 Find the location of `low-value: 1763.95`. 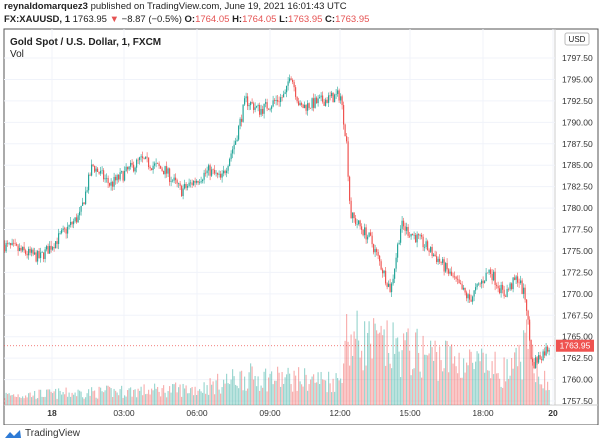

low-value: 1763.95 is located at coordinates (305, 19).